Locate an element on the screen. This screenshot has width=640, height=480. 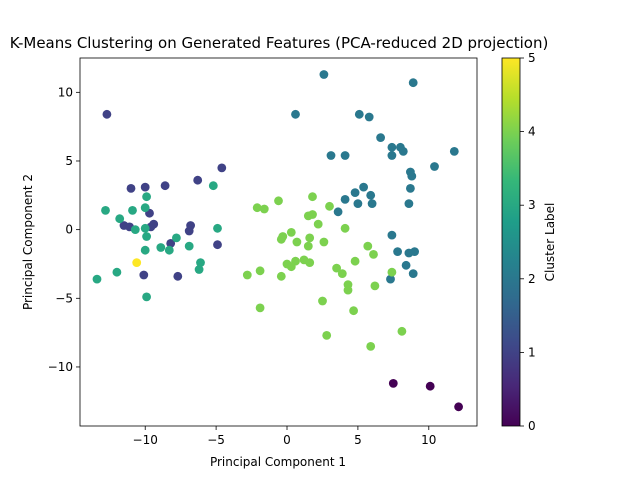
x-tick-label: −5 is located at coordinates (216, 440).